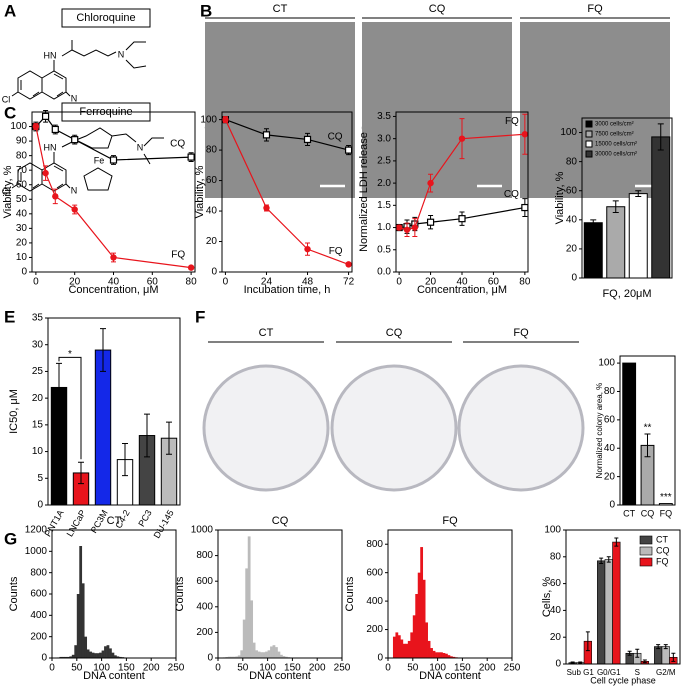 This screenshot has height=687, width=685. I want to click on atom-label: Cl, so click(6, 191).